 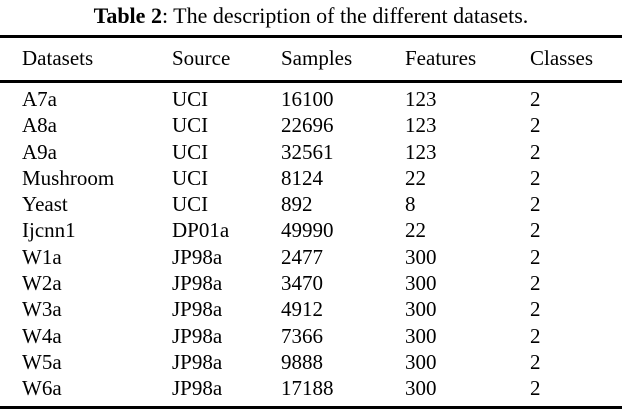 I want to click on table-row: A7a UCI 16100 123 2, so click(x=311, y=97).